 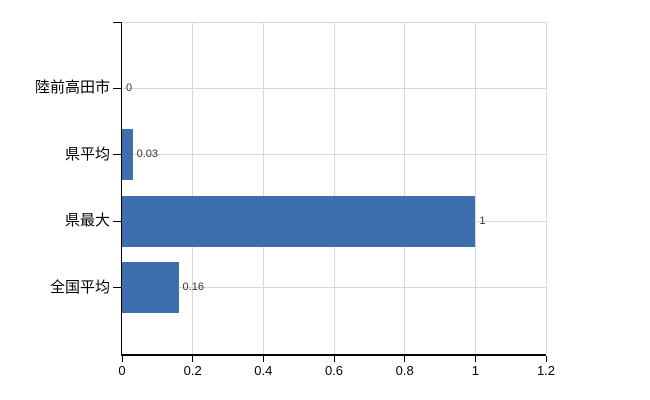 I want to click on category-label: 県平均, so click(x=87, y=154).